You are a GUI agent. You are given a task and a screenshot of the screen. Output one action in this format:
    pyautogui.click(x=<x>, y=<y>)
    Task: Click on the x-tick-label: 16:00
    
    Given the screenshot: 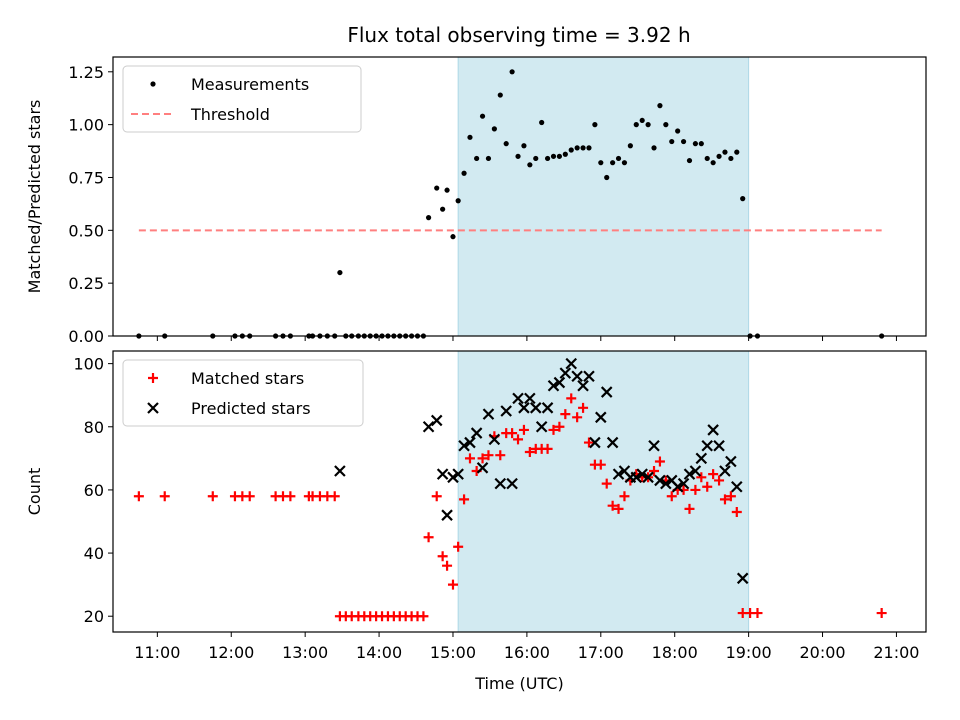 What is the action you would take?
    pyautogui.click(x=527, y=652)
    